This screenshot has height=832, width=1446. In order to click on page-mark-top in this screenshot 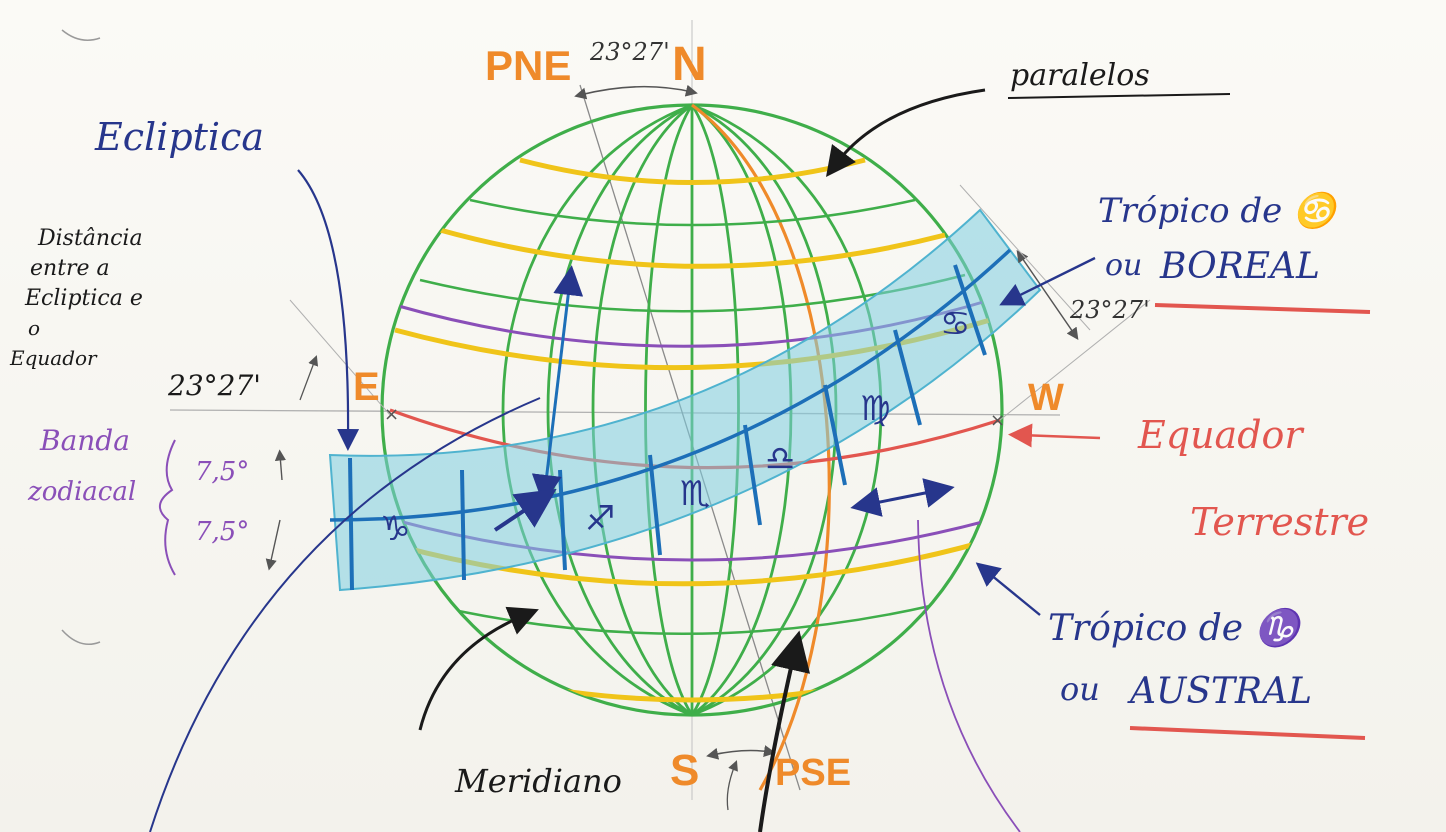, I will do `click(81, 35)`.